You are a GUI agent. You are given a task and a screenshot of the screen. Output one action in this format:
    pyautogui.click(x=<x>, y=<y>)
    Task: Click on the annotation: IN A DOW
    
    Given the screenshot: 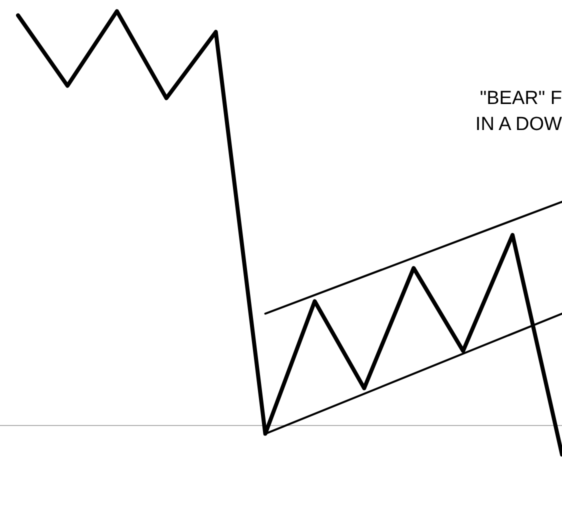 What is the action you would take?
    pyautogui.click(x=518, y=125)
    